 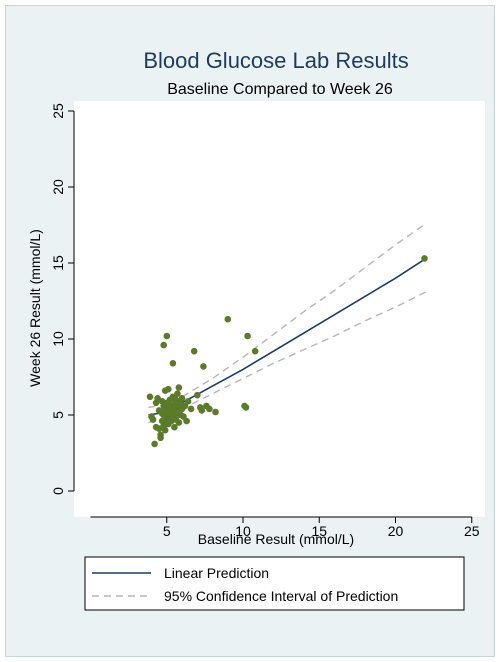 I want to click on x-tick-label: 20, so click(x=396, y=531).